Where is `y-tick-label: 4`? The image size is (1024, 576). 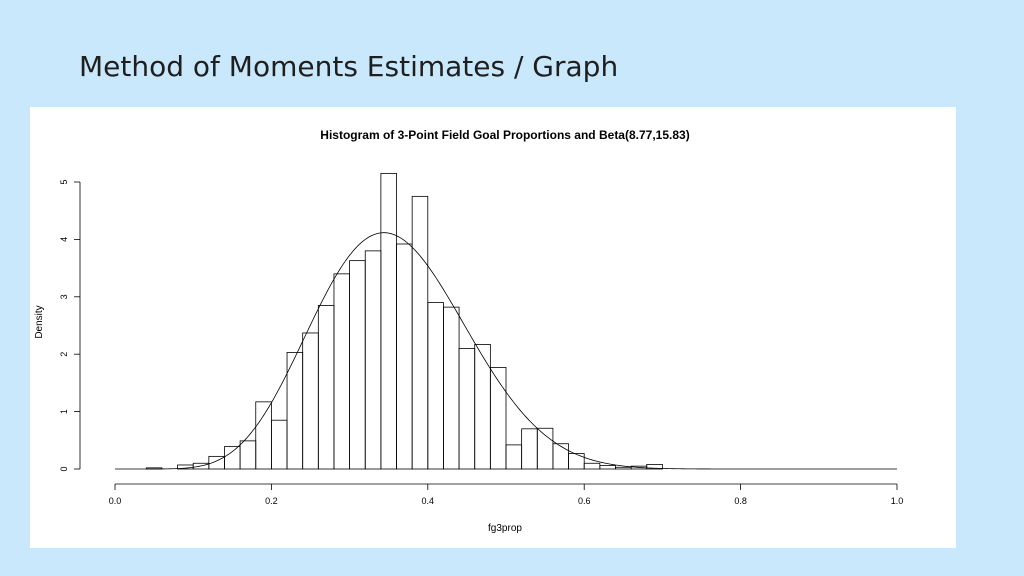
y-tick-label: 4 is located at coordinates (64, 239).